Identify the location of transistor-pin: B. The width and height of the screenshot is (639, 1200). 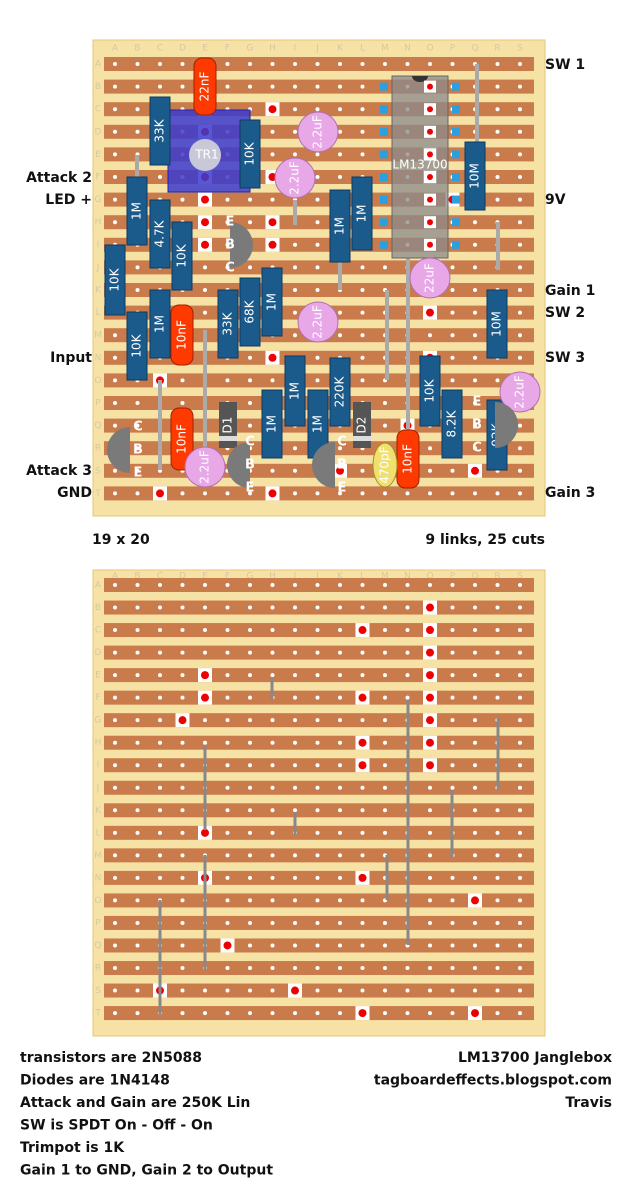
(477, 425).